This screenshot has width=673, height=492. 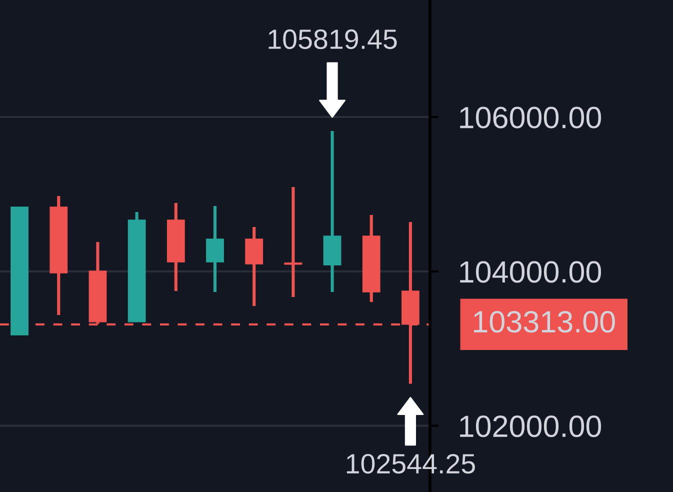 What do you see at coordinates (531, 427) in the screenshot?
I see `y-tick-label: 102000.00` at bounding box center [531, 427].